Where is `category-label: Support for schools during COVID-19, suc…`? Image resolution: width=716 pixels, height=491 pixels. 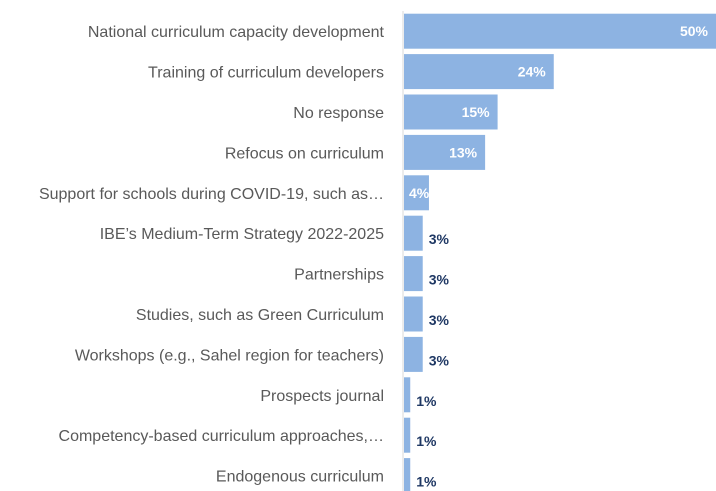 category-label: Support for schools during COVID-19, suc… is located at coordinates (211, 194).